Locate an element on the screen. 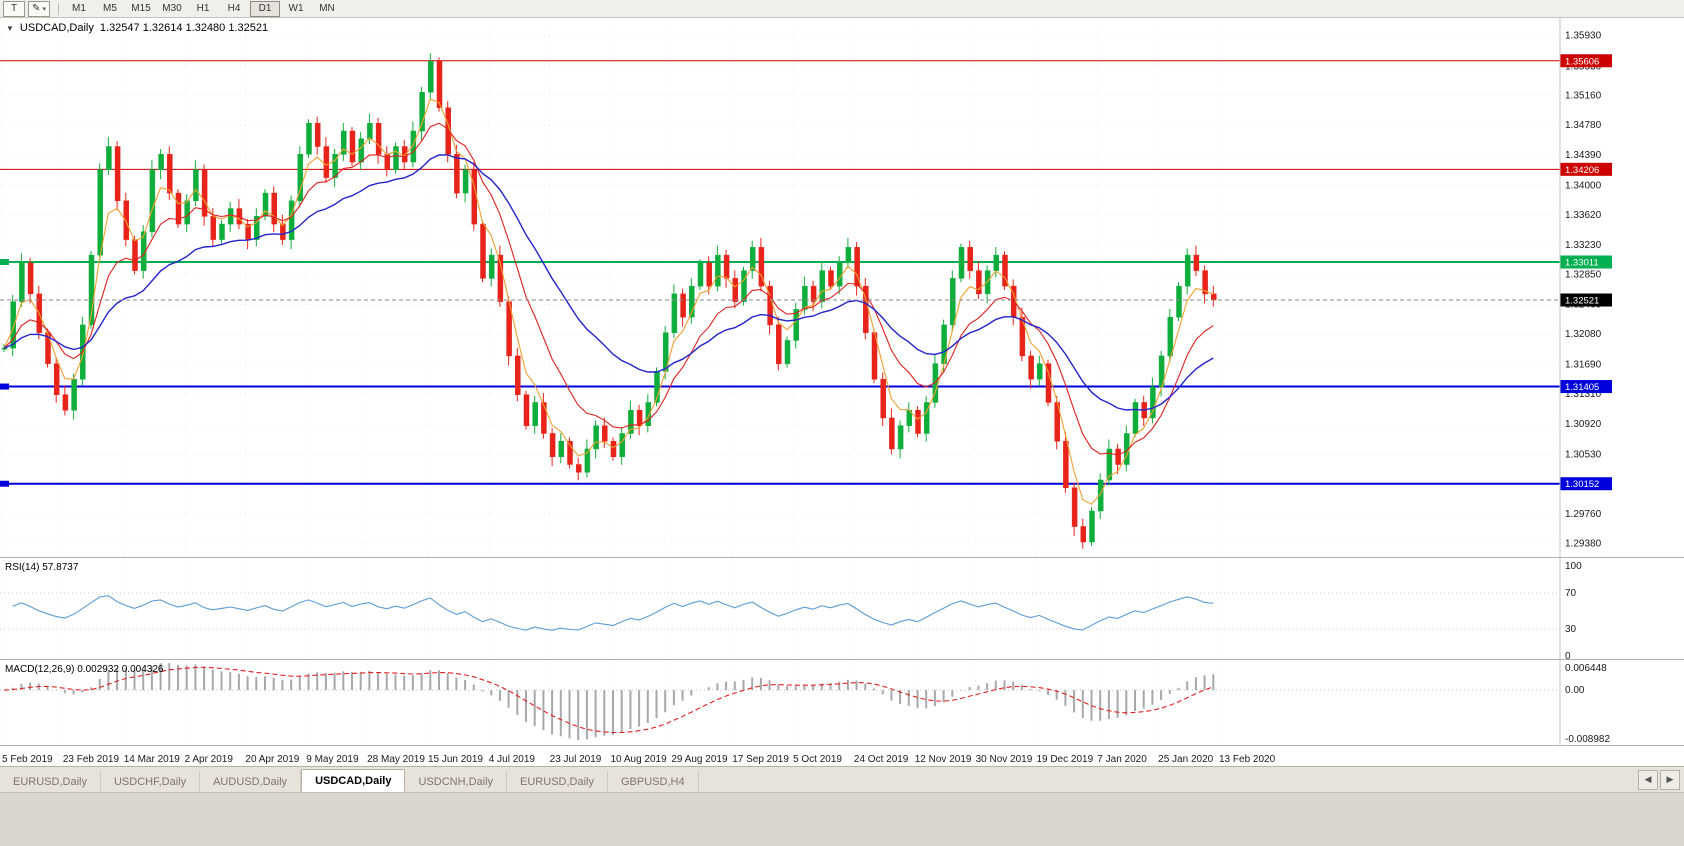 The image size is (1684, 846). macd-signal-line is located at coordinates (608, 700).